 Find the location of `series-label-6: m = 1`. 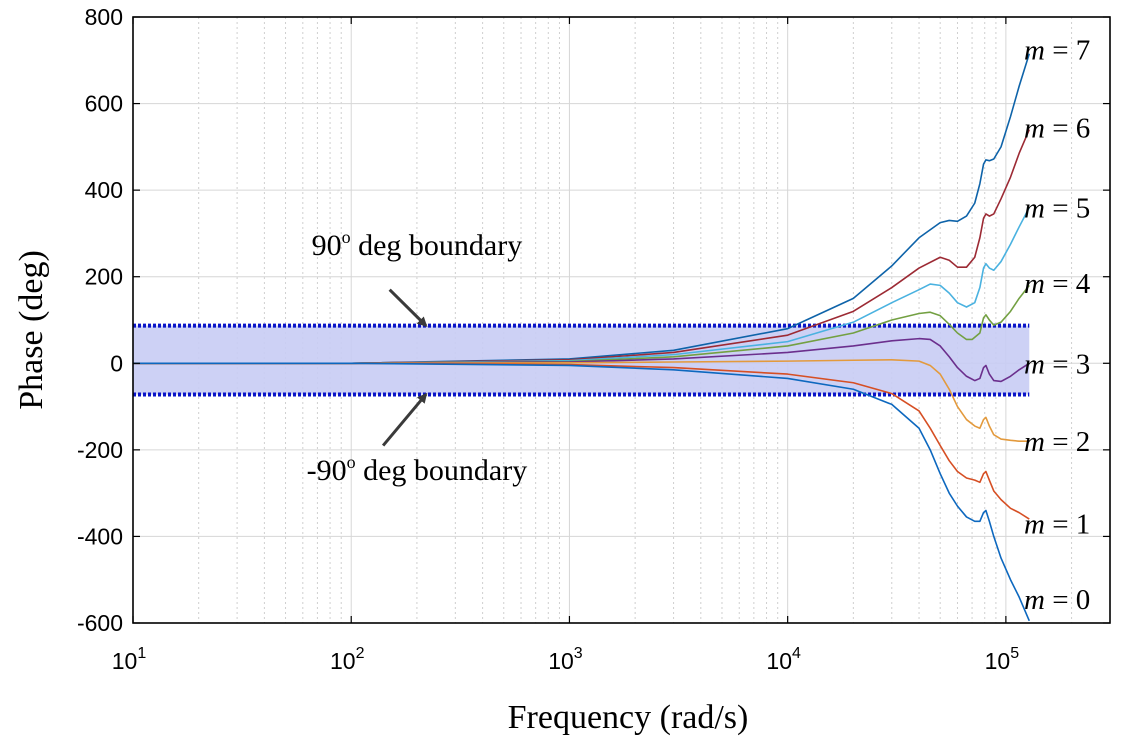

series-label-6: m = 1 is located at coordinates (1057, 524).